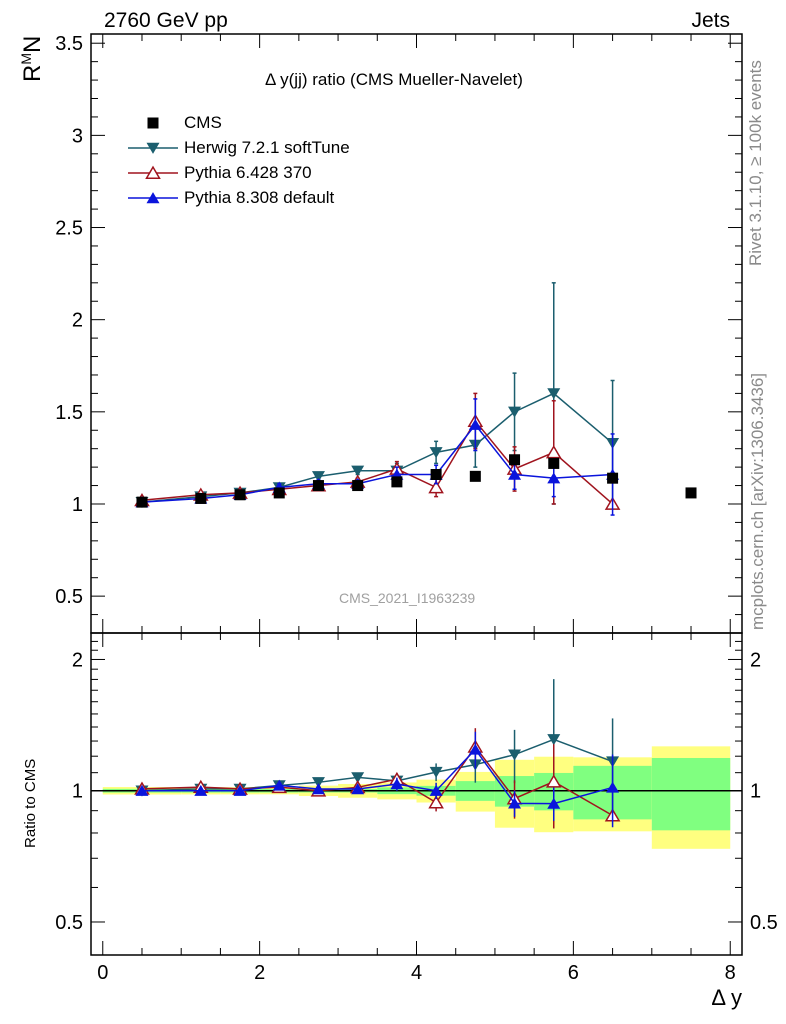 The height and width of the screenshot is (1024, 786). Describe the element at coordinates (166, 20) in the screenshot. I see `header-left: 2760 GeV pp` at that location.